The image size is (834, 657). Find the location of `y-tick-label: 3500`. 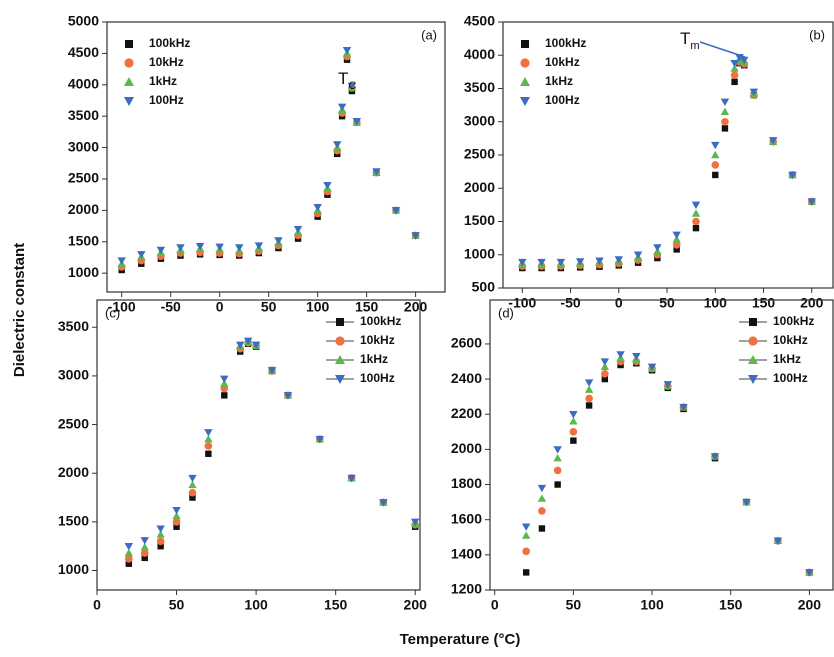

y-tick-label: 3500 is located at coordinates (73, 326).